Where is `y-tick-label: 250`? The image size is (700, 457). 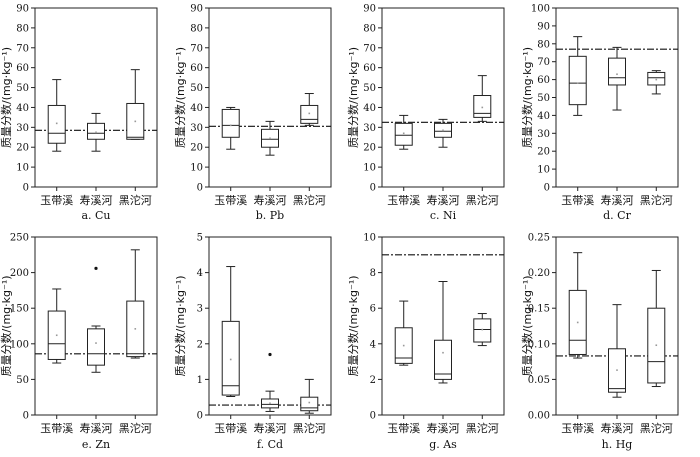
y-tick-label: 250 is located at coordinates (19, 238).